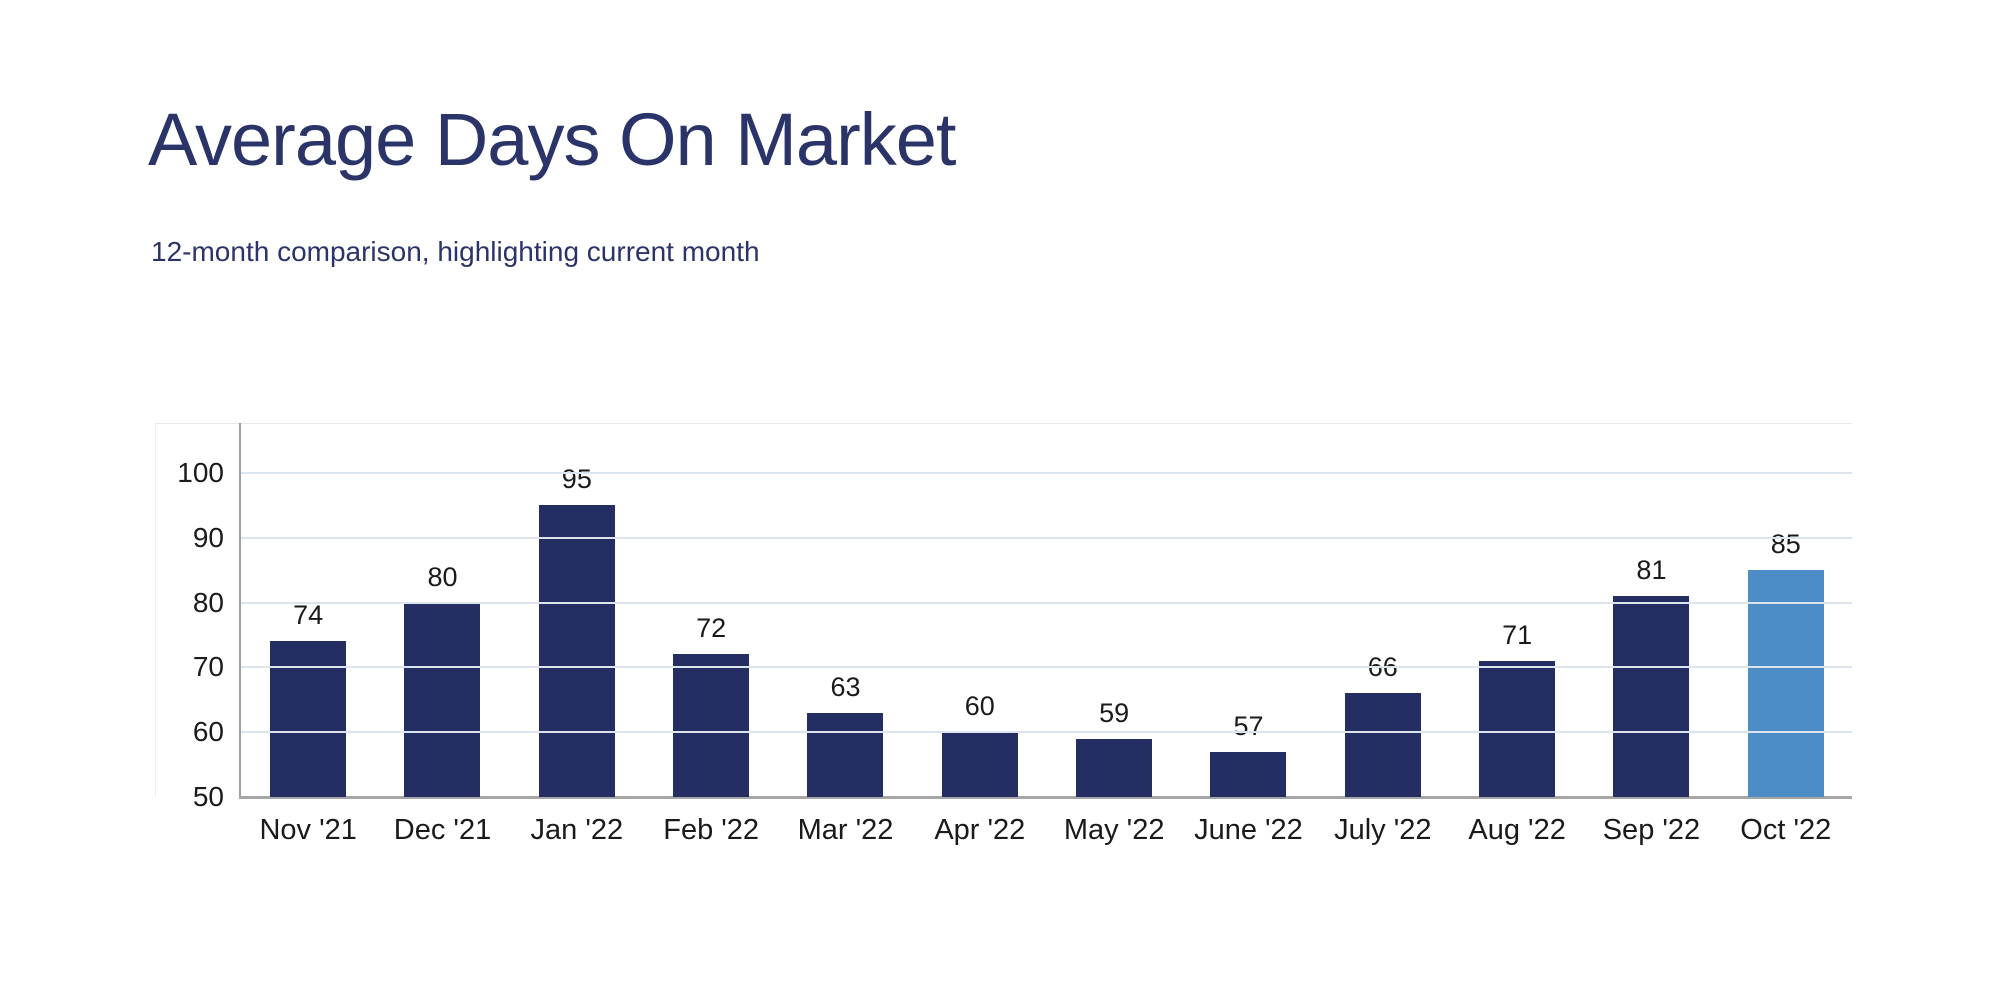  Describe the element at coordinates (1651, 570) in the screenshot. I see `bar-value-label: 81` at that location.